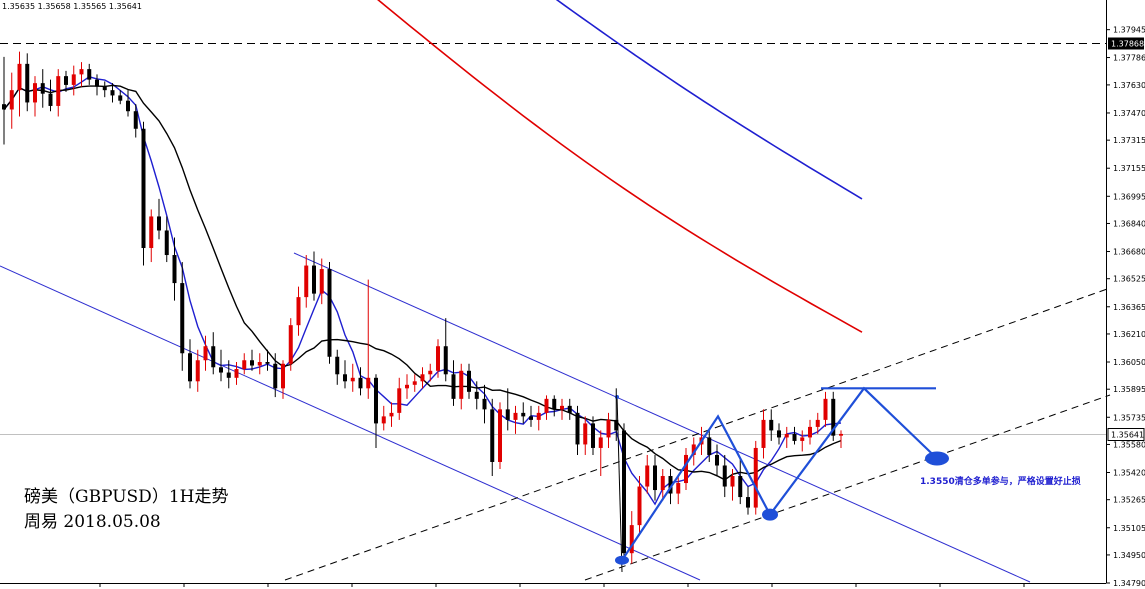 The width and height of the screenshot is (1145, 589). What do you see at coordinates (1129, 583) in the screenshot?
I see `price-tick-label: 1.34790` at bounding box center [1129, 583].